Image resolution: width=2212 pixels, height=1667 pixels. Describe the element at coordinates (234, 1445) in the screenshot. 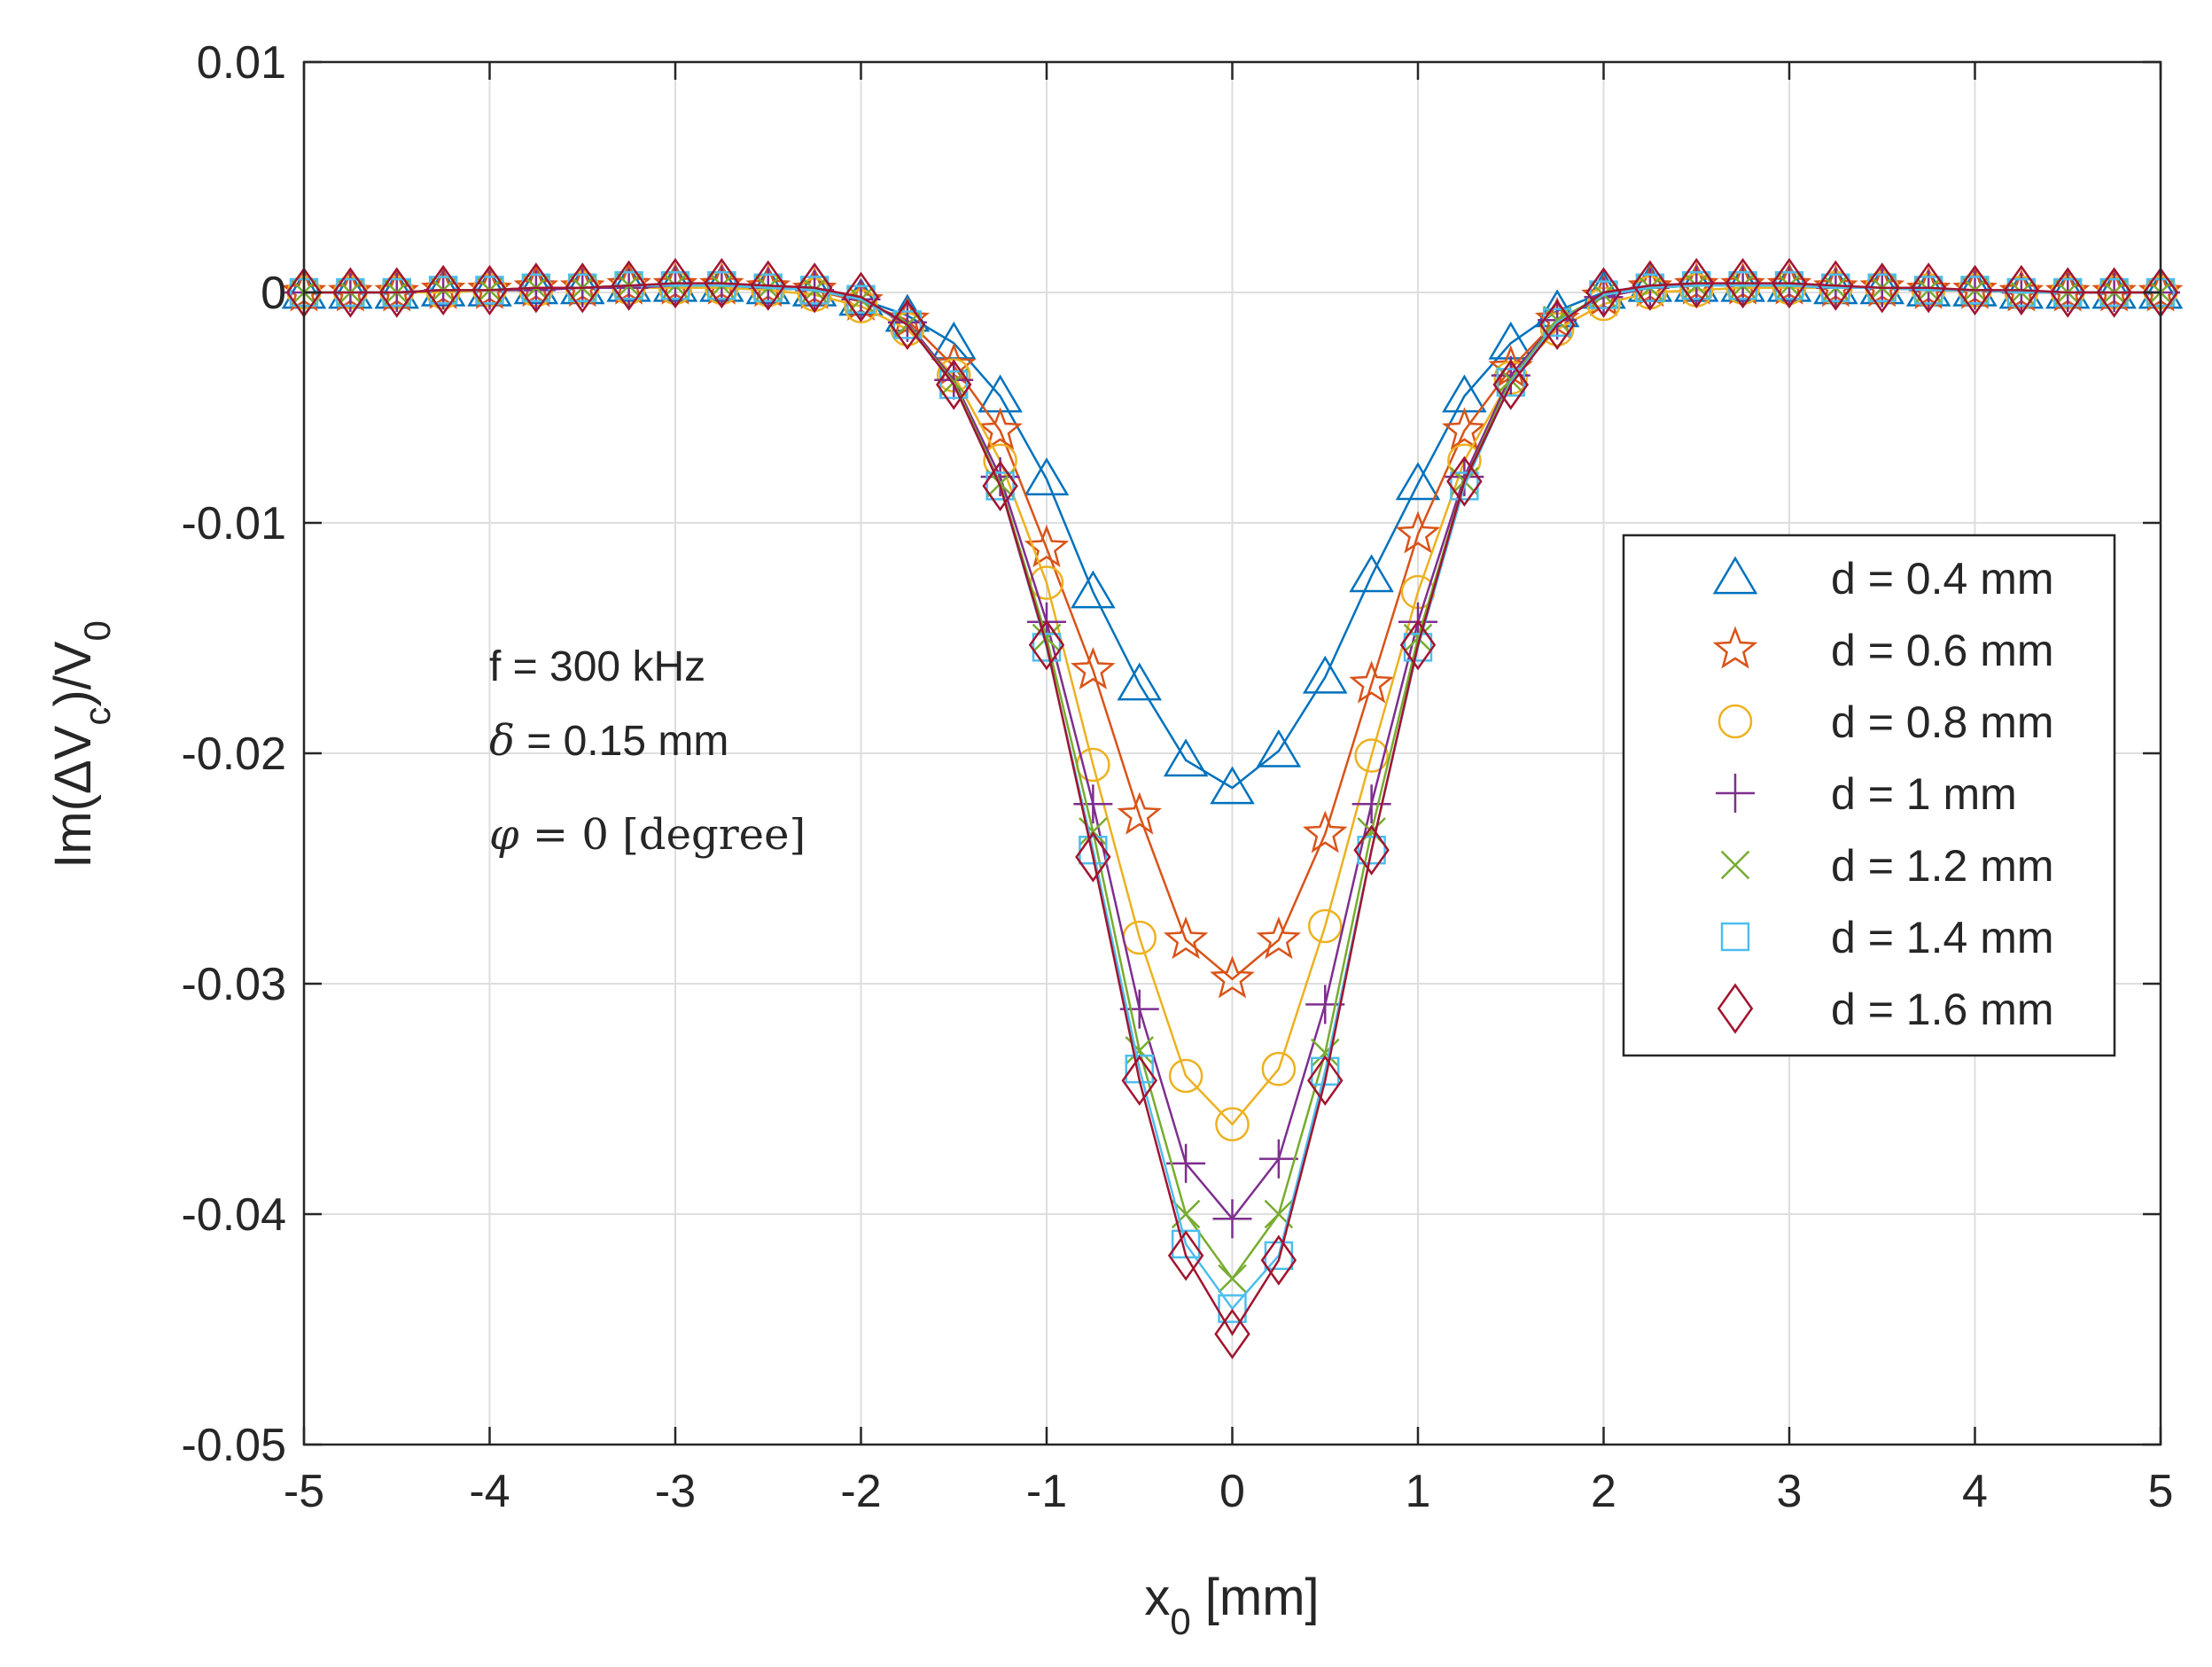

I see `y-tick-label: -0.05` at that location.